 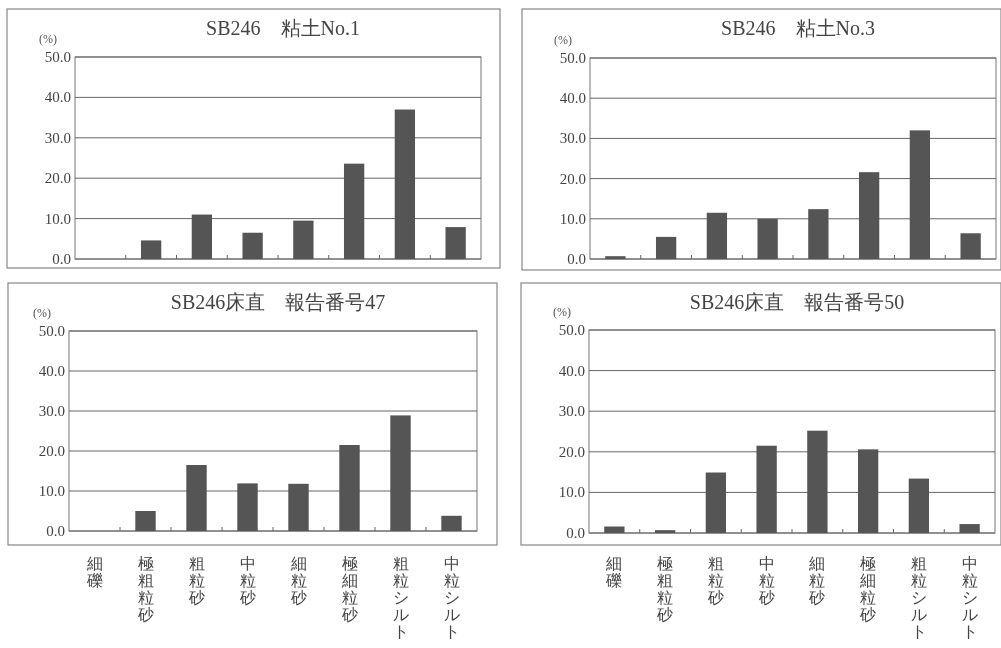 What do you see at coordinates (283, 28) in the screenshot?
I see `chart-title: SB246 粘土No.1` at bounding box center [283, 28].